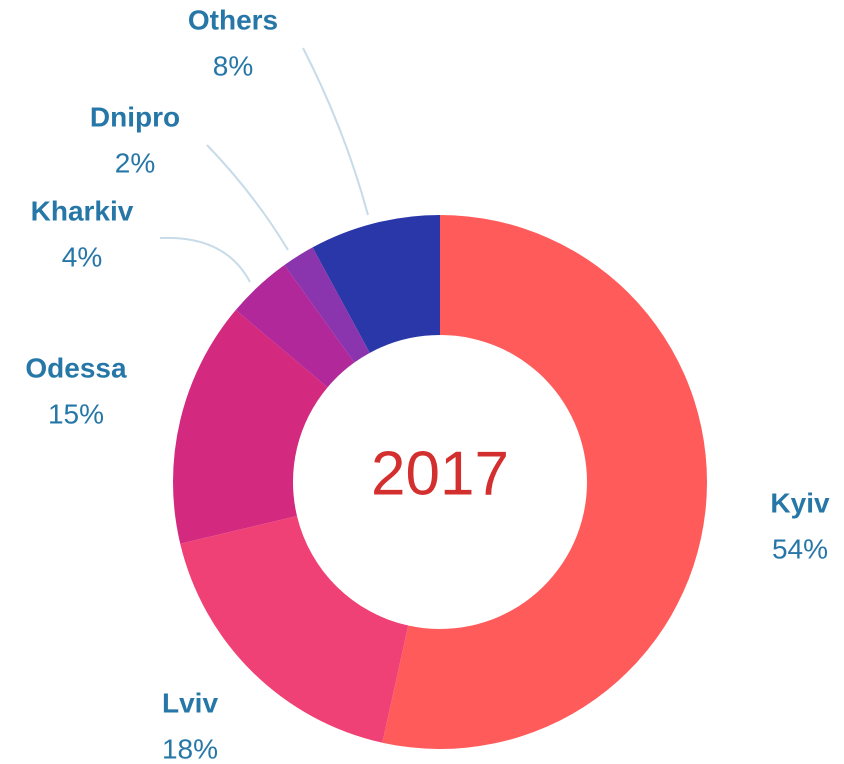 This screenshot has width=844, height=764. I want to click on slice-value-label: 2%, so click(135, 162).